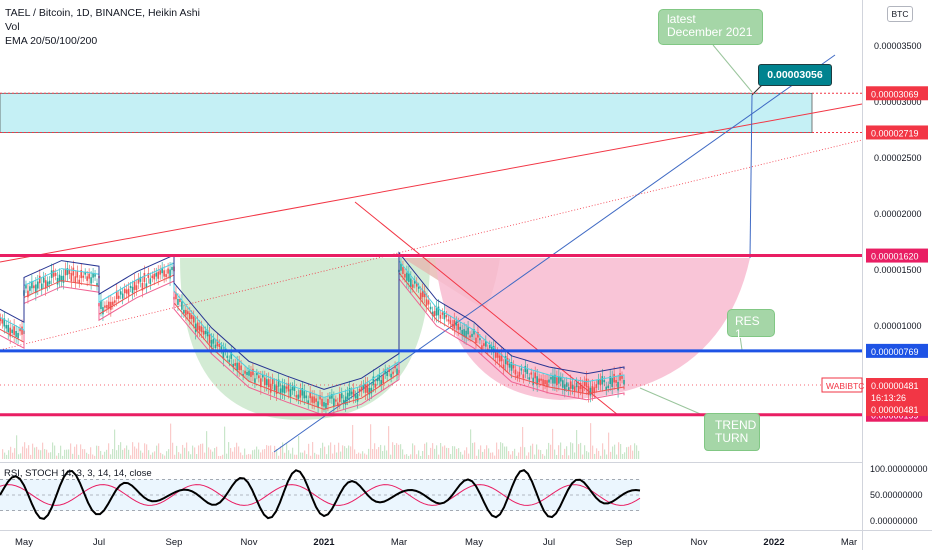  I want to click on latest-note-line-2: December 2021, so click(710, 32).